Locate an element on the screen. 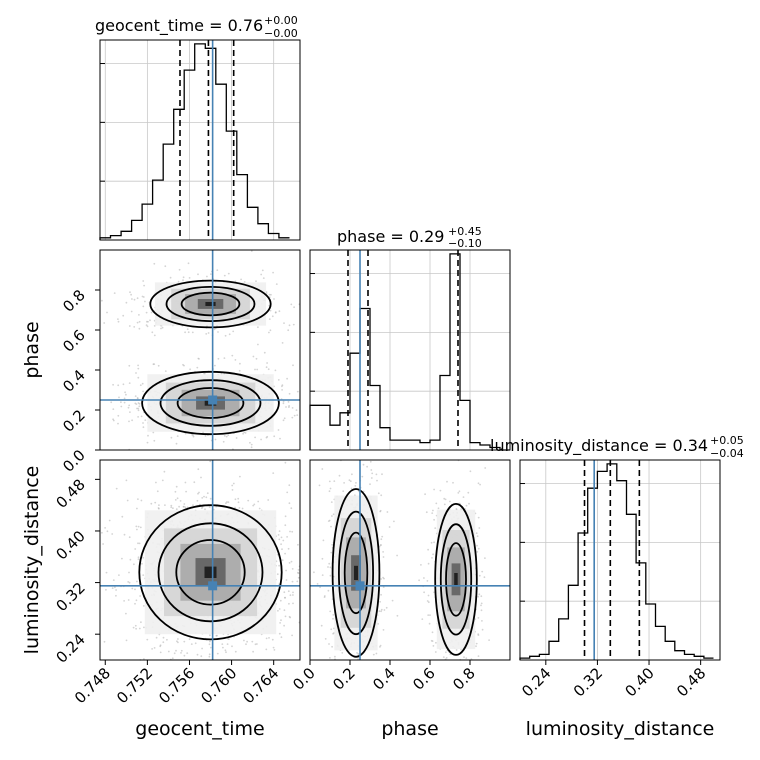  x-tick-label: 0.8 is located at coordinates (464, 679).